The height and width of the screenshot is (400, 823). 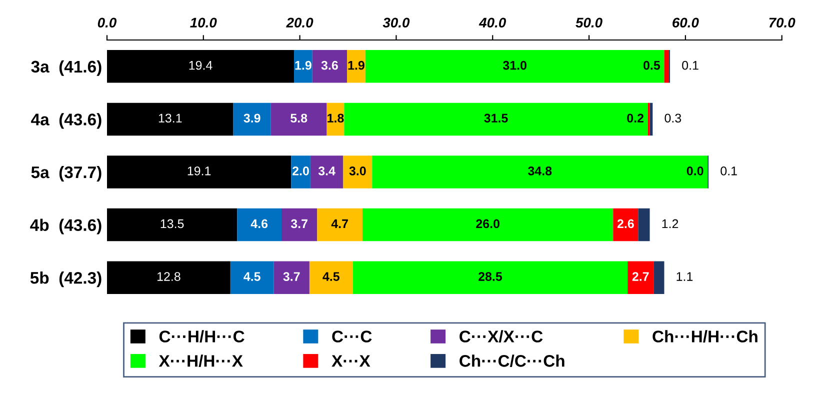 I want to click on data-label: 3.0, so click(x=357, y=171).